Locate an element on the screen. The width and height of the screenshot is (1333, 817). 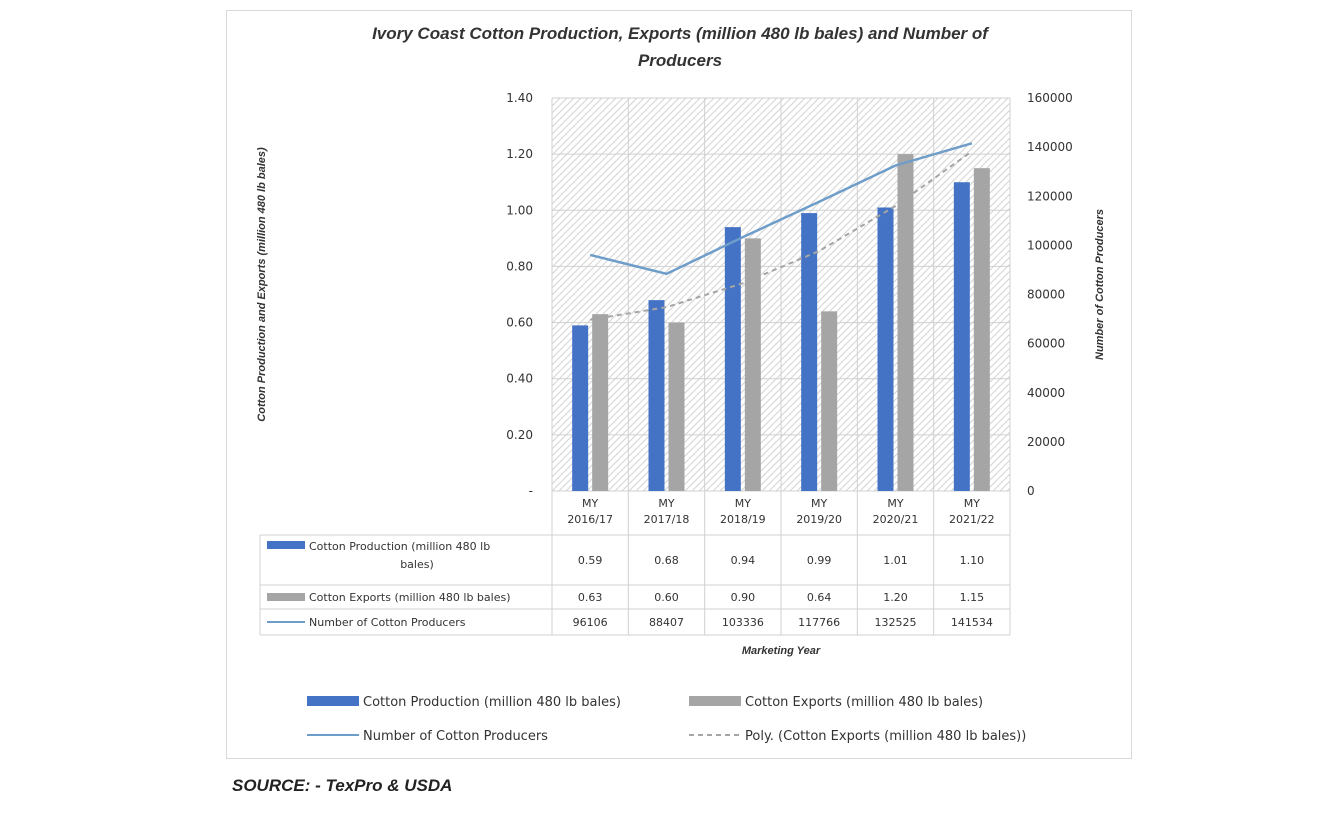
table-row-header: Cotton Production (million 480 lb is located at coordinates (399, 546).